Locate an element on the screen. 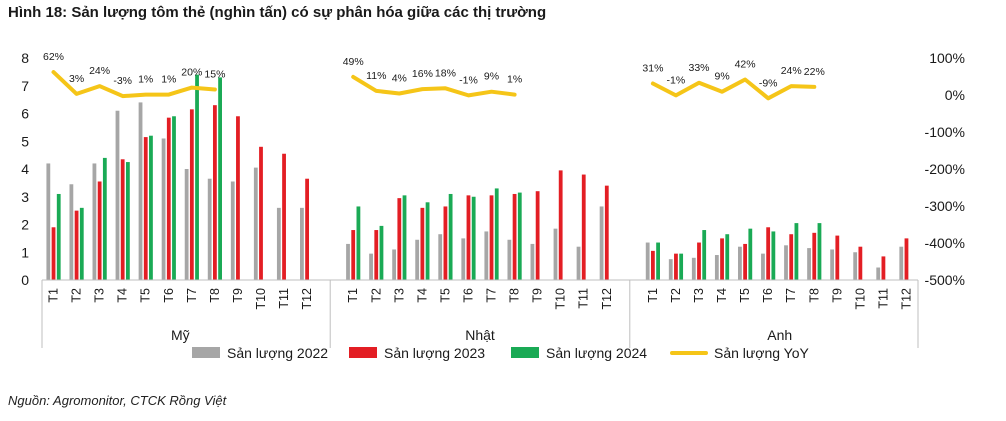  bar-Mỹ-T6-Sản lượng 2024 is located at coordinates (174, 198).